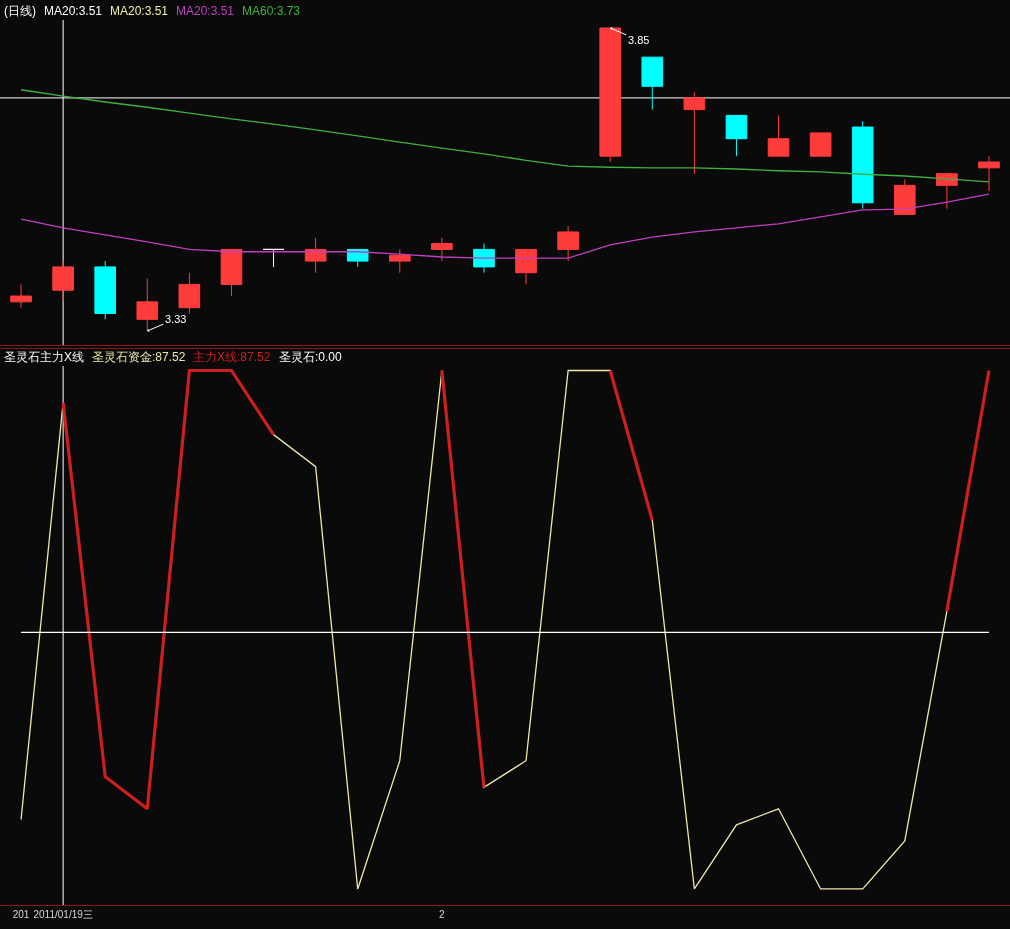 This screenshot has width=1010, height=929. Describe the element at coordinates (232, 357) in the screenshot. I see `series-label: 主力X线:87.52` at that location.